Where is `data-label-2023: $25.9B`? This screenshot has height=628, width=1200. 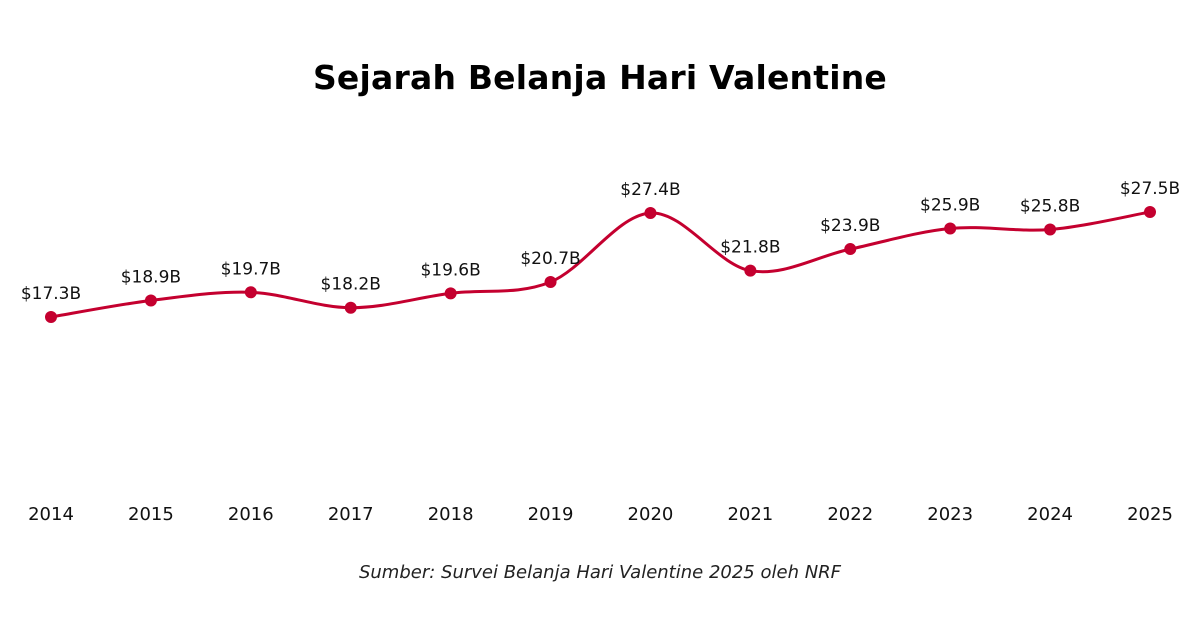
data-label-2023: $25.9B is located at coordinates (950, 205).